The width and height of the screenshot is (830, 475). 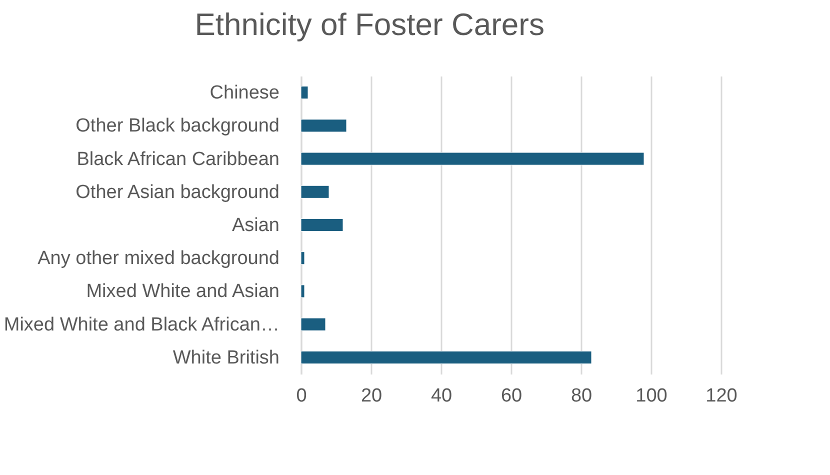 I want to click on y-tick-label: Other Black background, so click(x=178, y=126).